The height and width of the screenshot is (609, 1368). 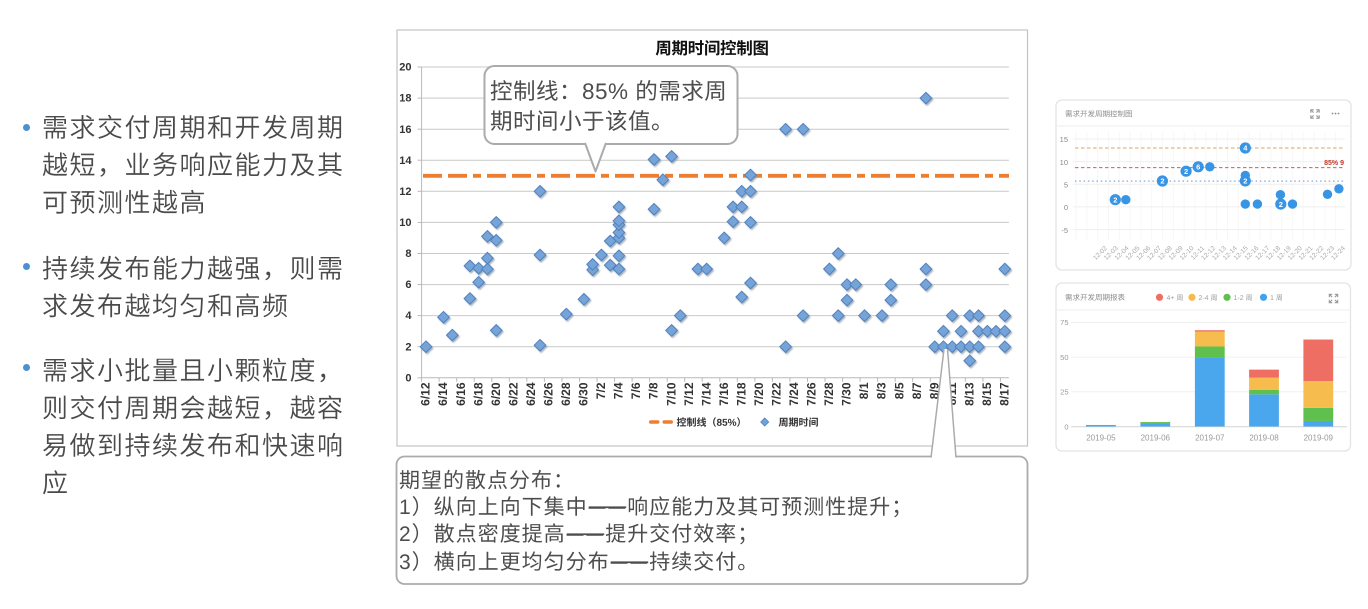 What do you see at coordinates (969, 394) in the screenshot?
I see `svg-text: 8/13` at bounding box center [969, 394].